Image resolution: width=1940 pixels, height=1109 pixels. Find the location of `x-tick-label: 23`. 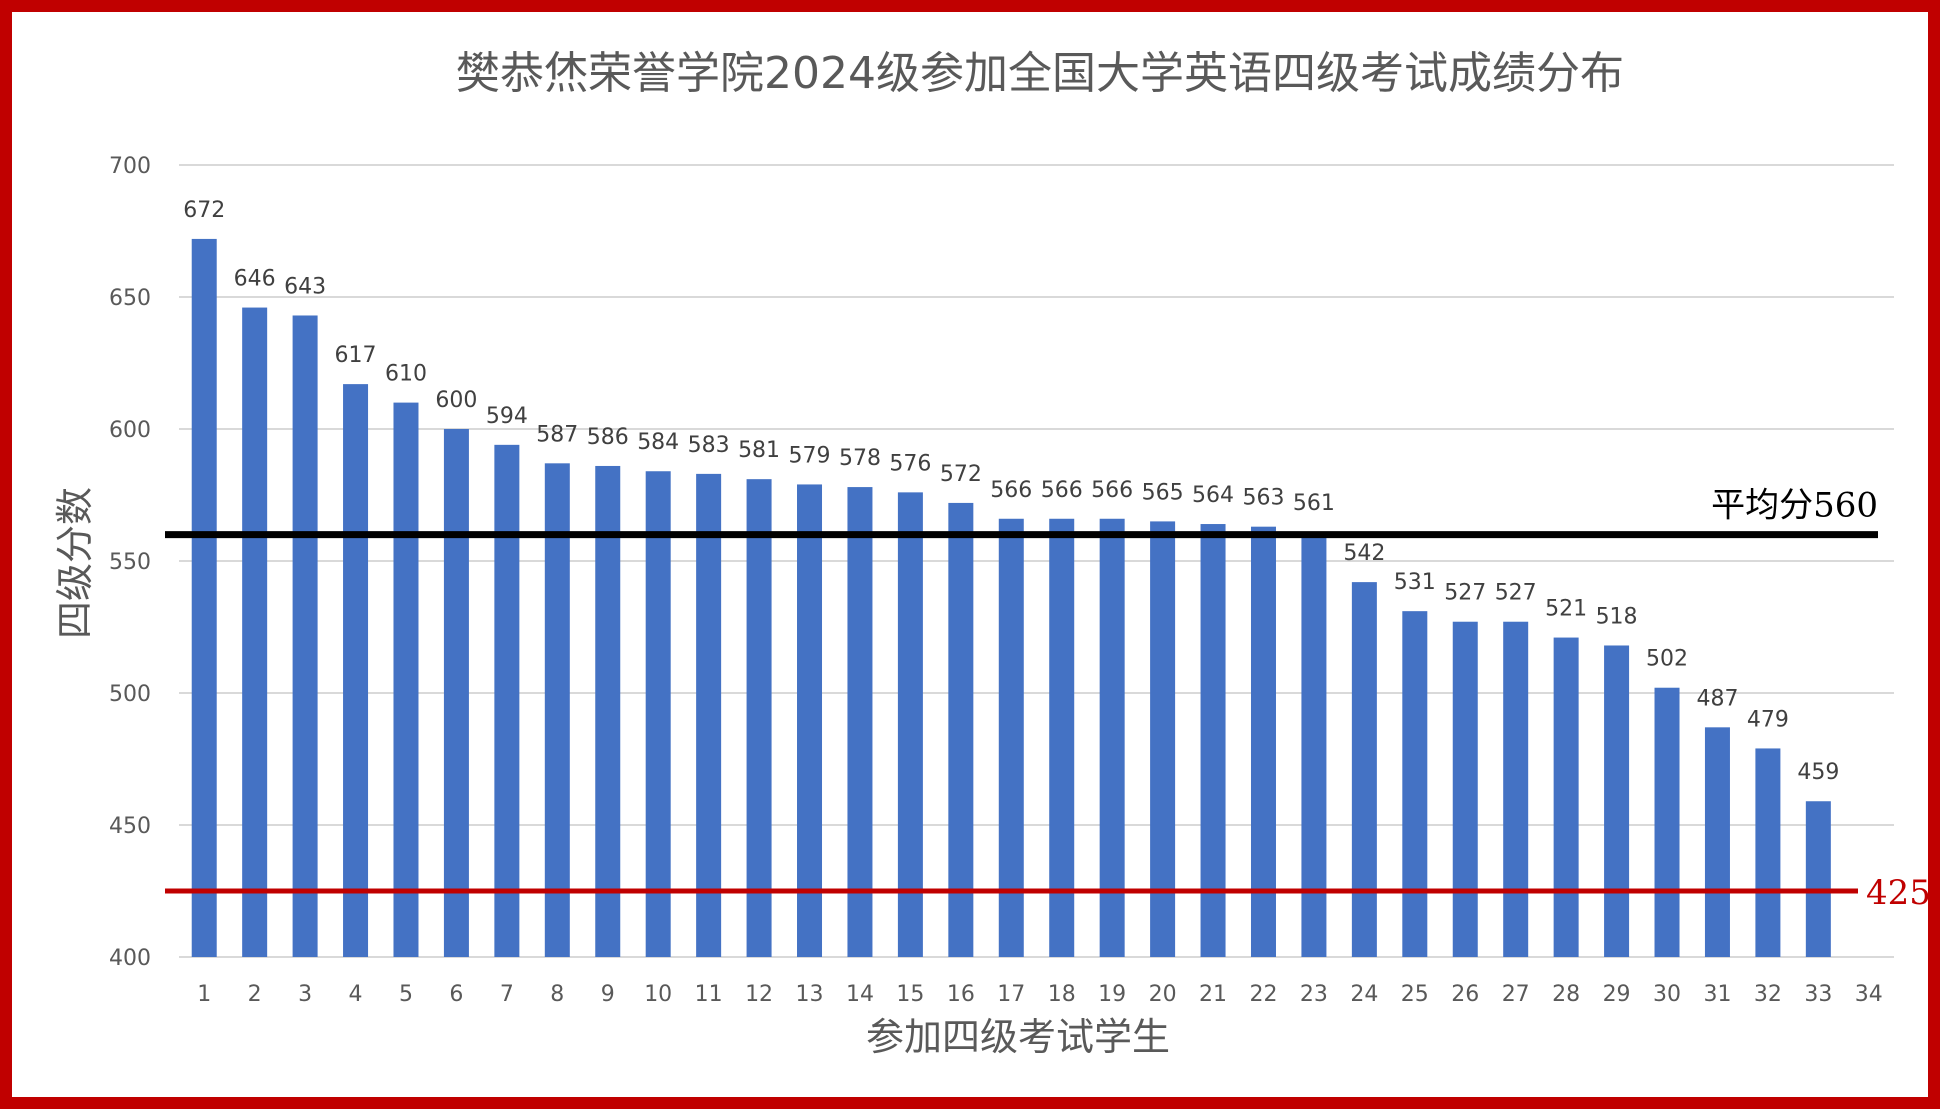

x-tick-label: 23 is located at coordinates (1314, 994).